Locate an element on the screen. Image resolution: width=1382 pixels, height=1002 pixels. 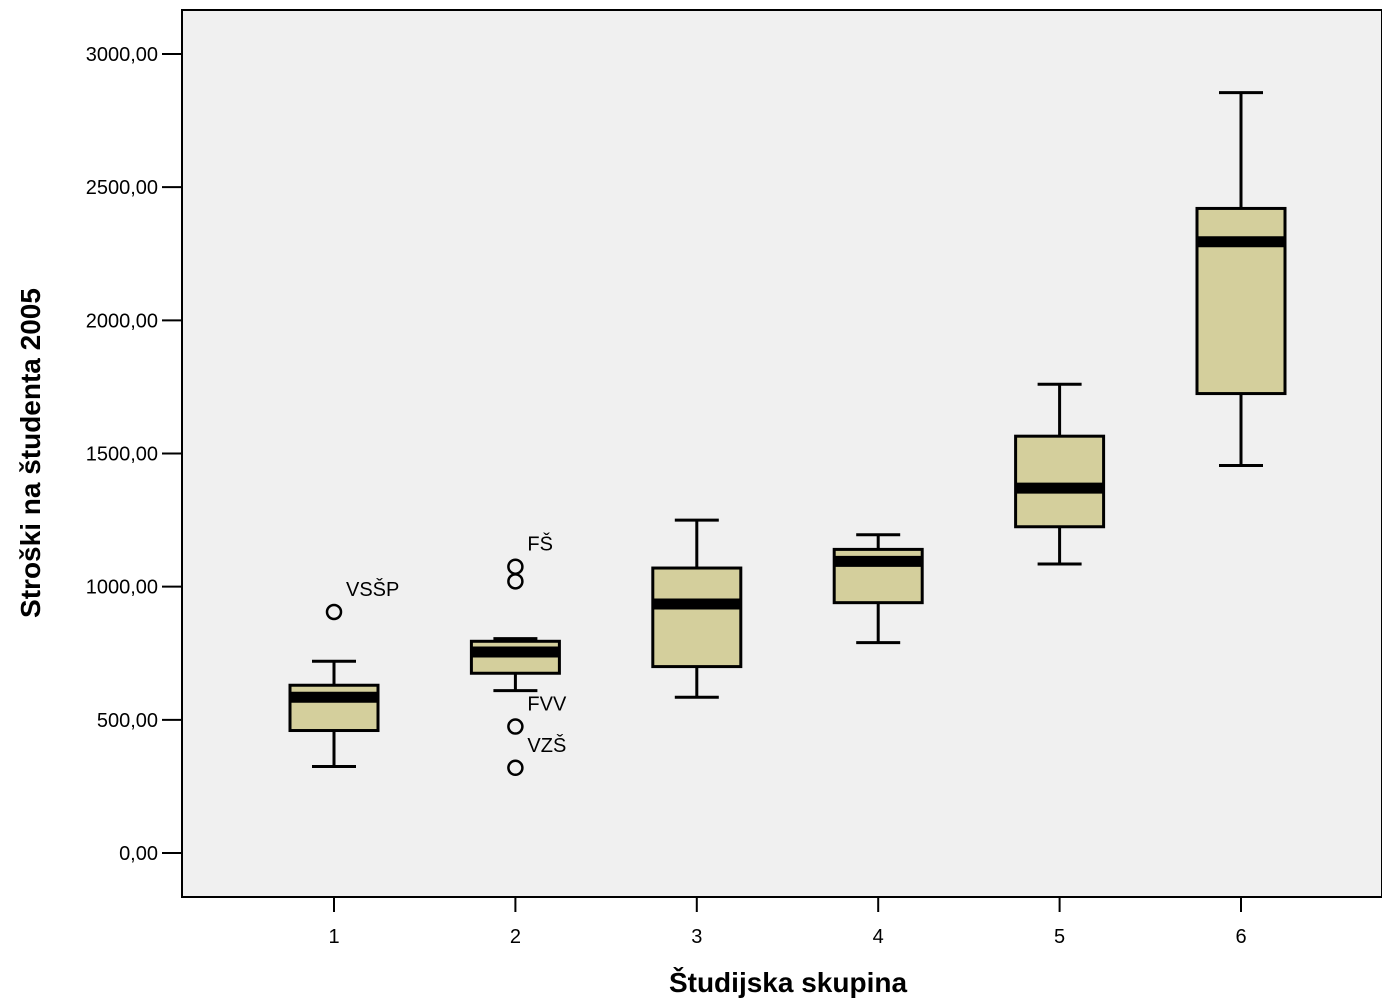
y-tick-label: 3000,00 is located at coordinates (122, 55).